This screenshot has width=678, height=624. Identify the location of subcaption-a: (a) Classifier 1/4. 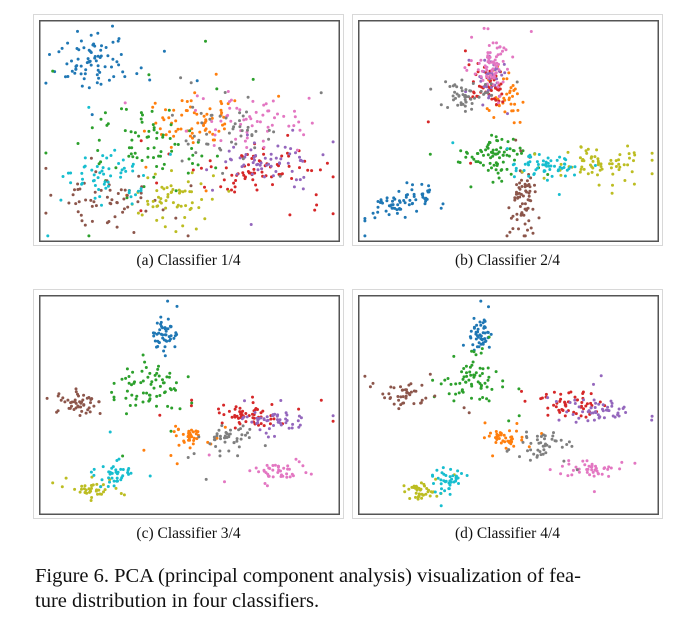
(188, 260).